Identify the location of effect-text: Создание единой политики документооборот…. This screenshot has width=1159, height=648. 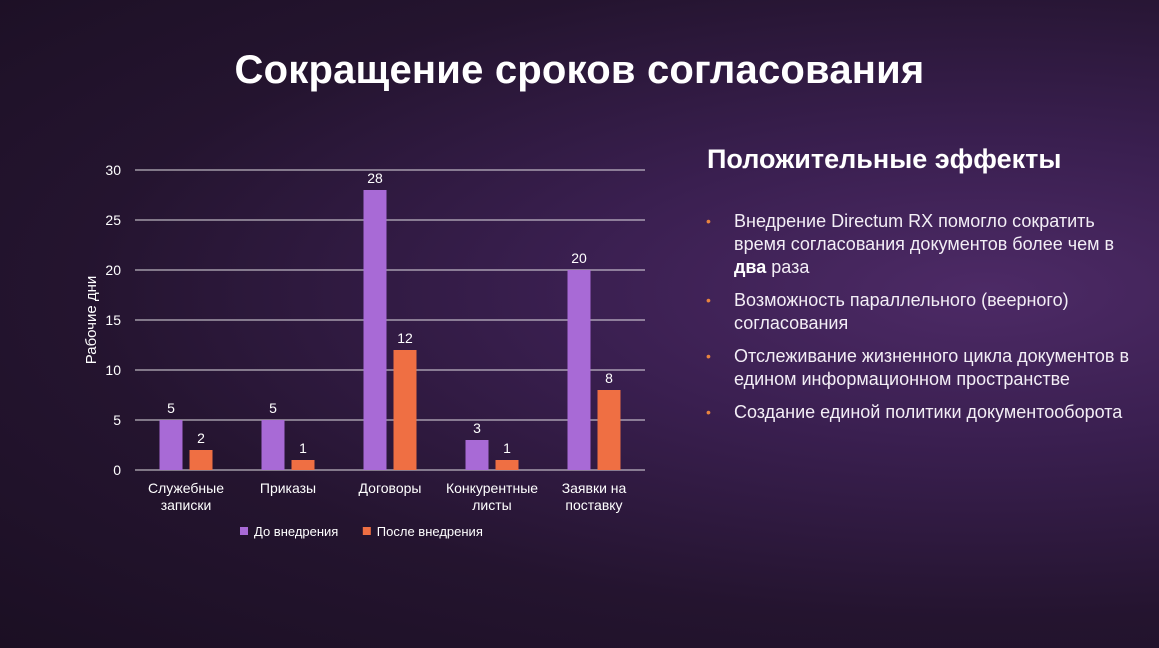
(928, 412).